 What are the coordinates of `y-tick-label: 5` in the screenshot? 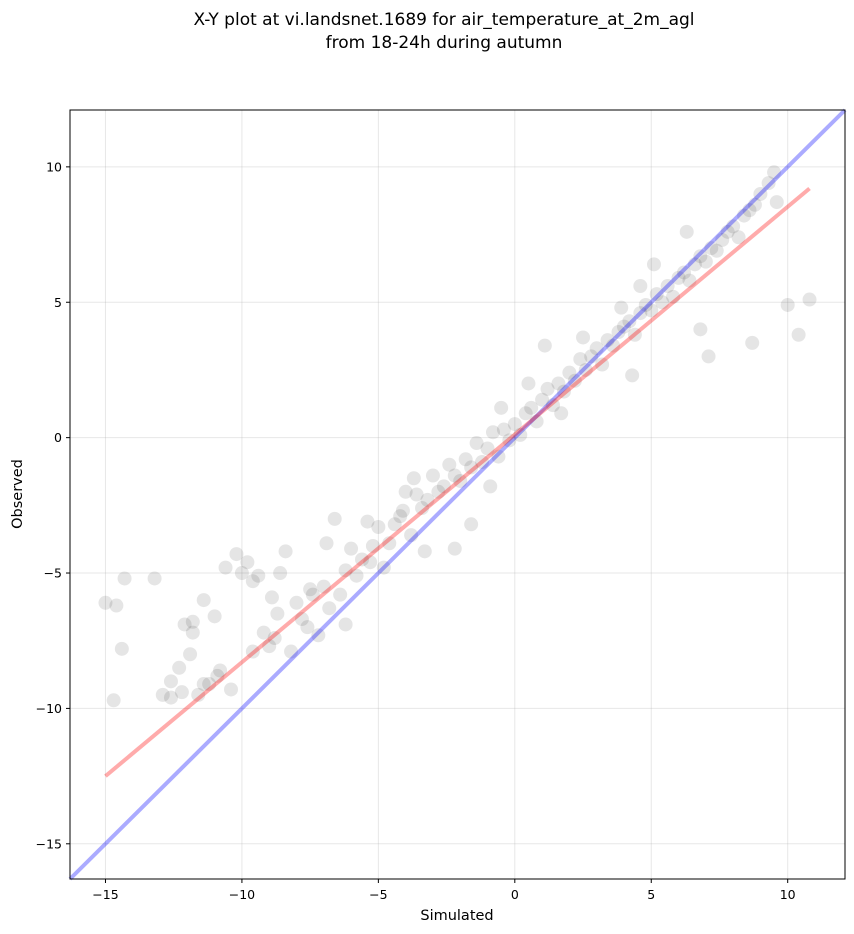 It's located at (58, 302).